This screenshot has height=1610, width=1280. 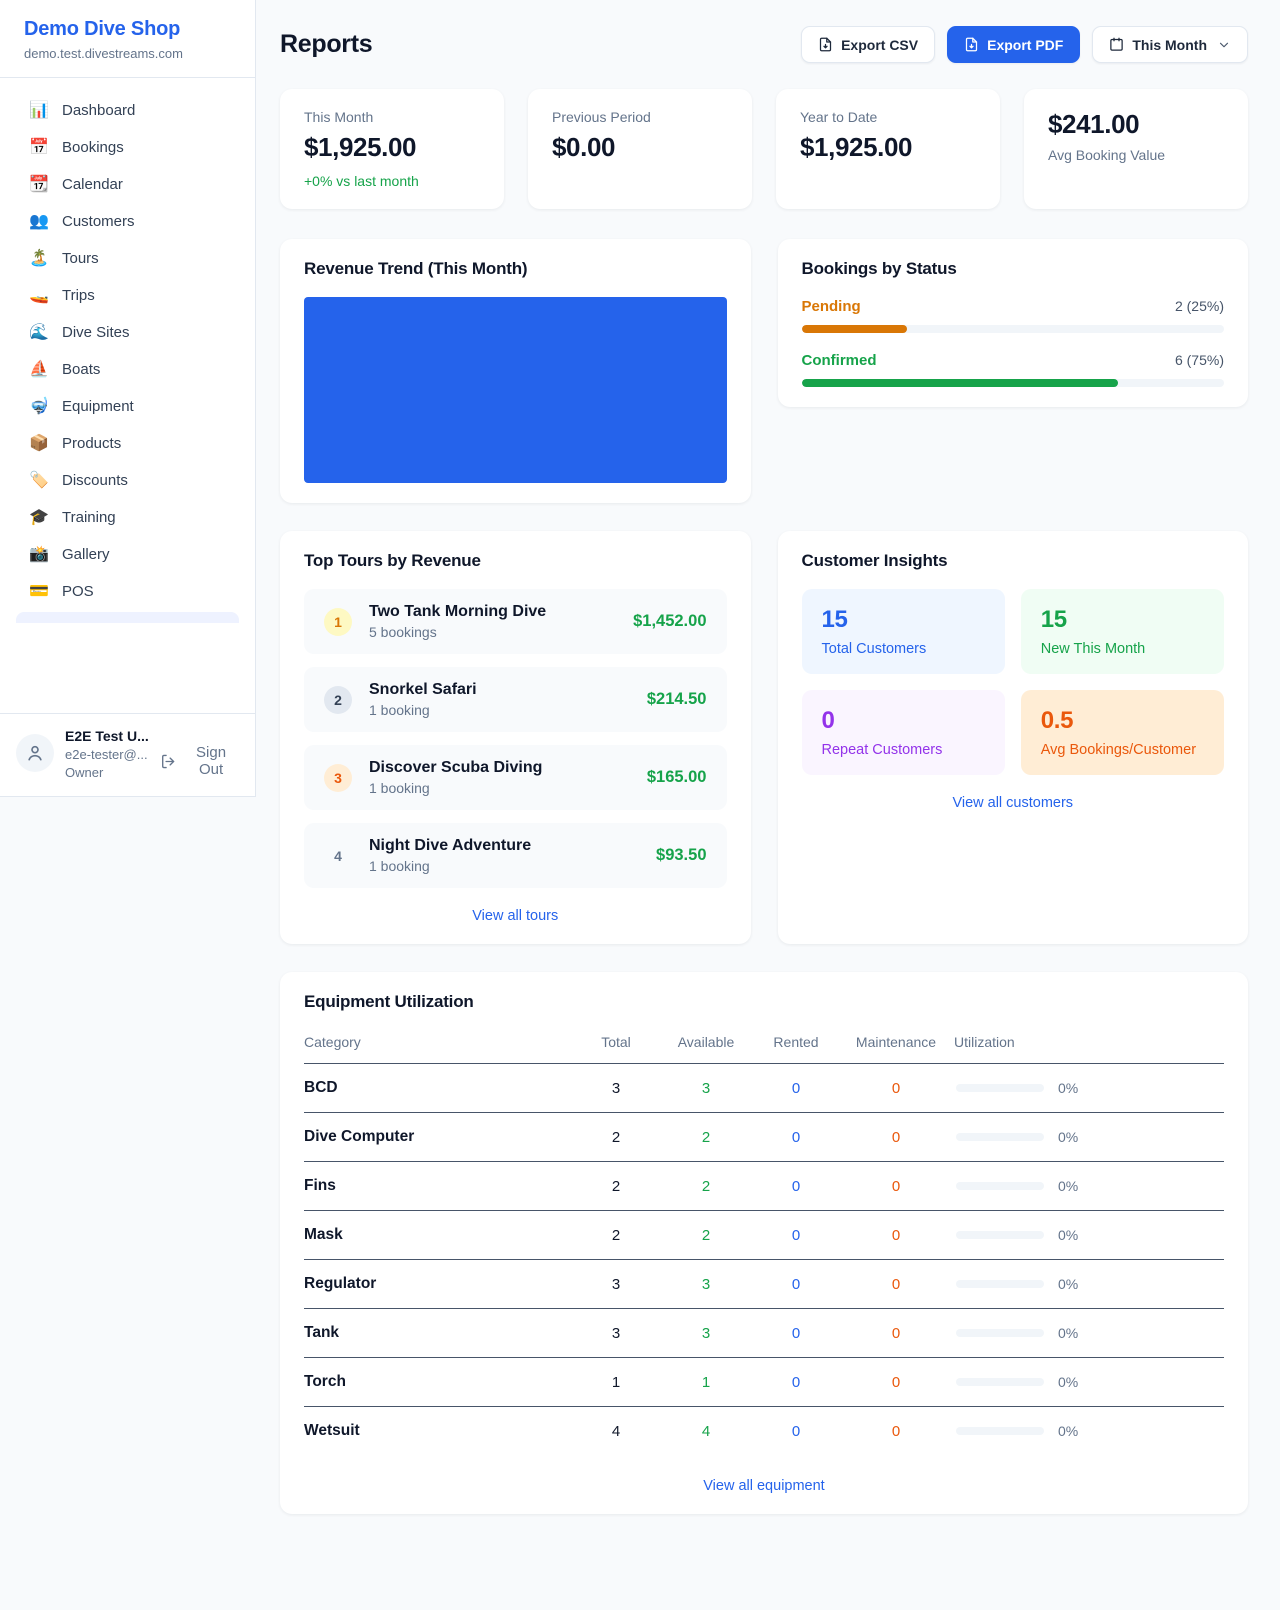 I want to click on stat-value: $241.00, so click(x=1094, y=124).